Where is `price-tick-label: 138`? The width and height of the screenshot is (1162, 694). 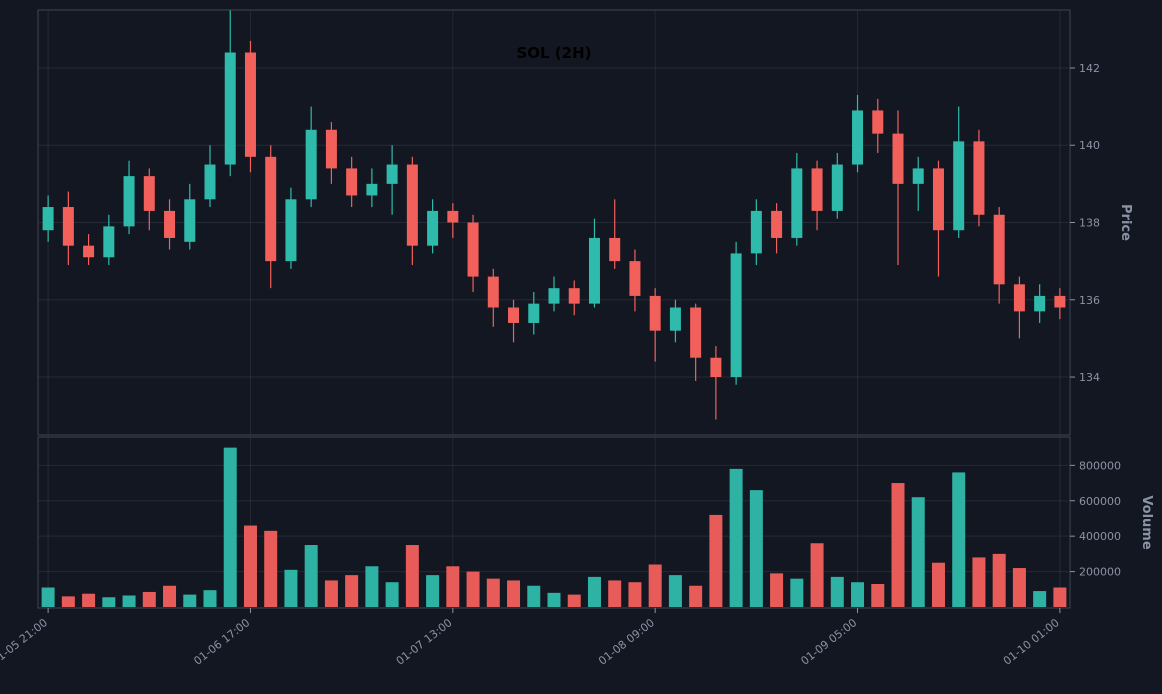 price-tick-label: 138 is located at coordinates (1089, 223).